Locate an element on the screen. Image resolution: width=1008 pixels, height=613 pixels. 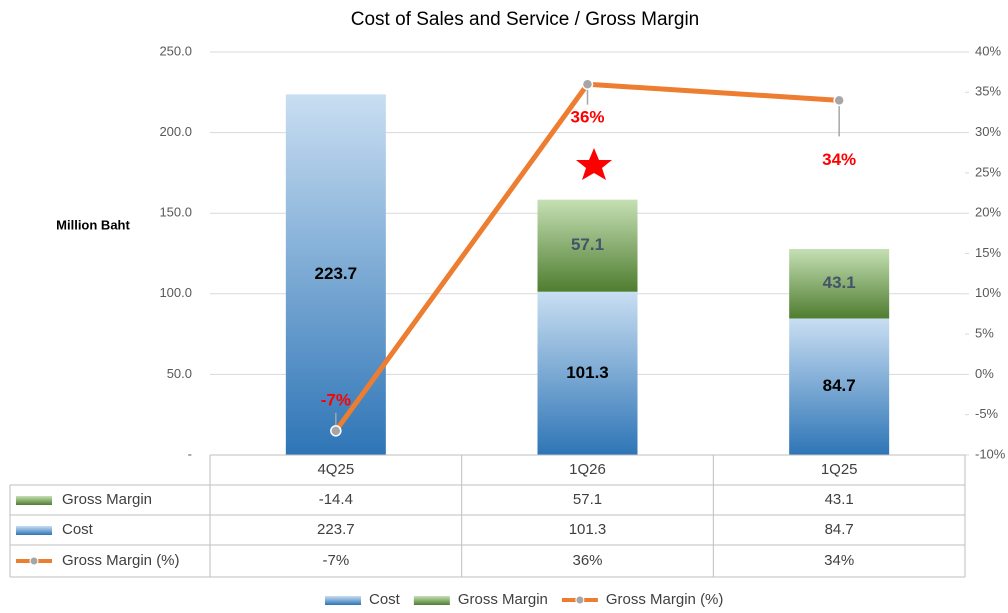
x-tick-label: 4Q25 is located at coordinates (335, 469).